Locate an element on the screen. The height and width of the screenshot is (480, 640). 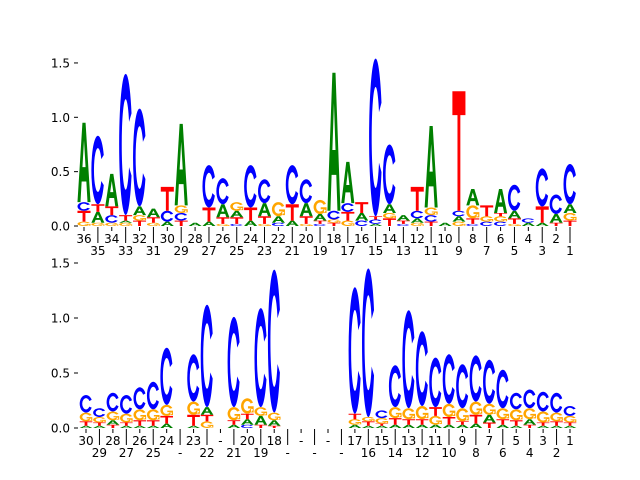
x-tick-label: 4 is located at coordinates (529, 239).